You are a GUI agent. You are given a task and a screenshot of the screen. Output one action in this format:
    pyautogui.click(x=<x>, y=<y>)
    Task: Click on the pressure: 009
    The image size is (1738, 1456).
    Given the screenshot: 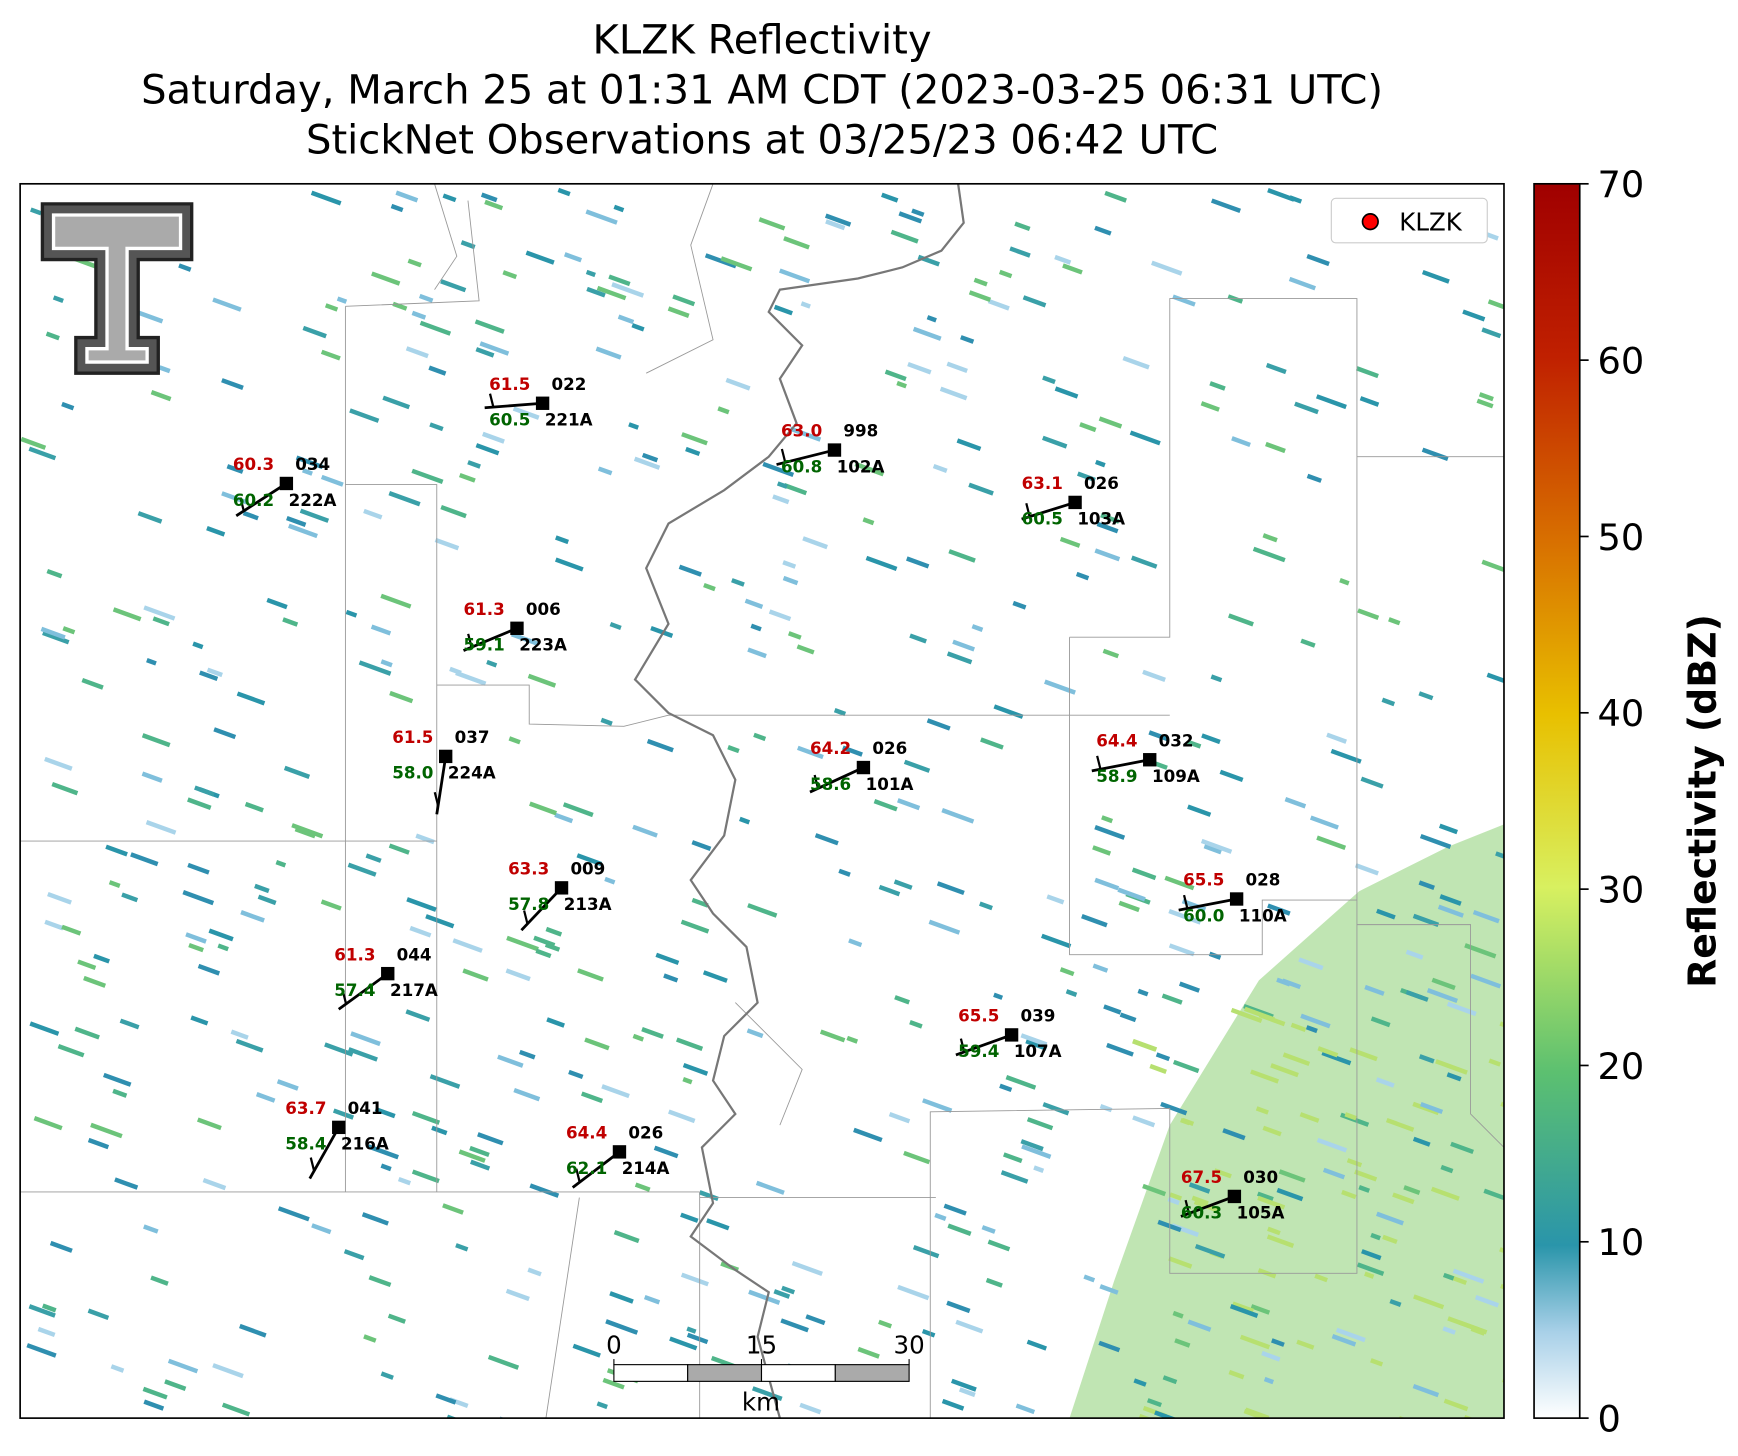 What is the action you would take?
    pyautogui.click(x=587, y=868)
    